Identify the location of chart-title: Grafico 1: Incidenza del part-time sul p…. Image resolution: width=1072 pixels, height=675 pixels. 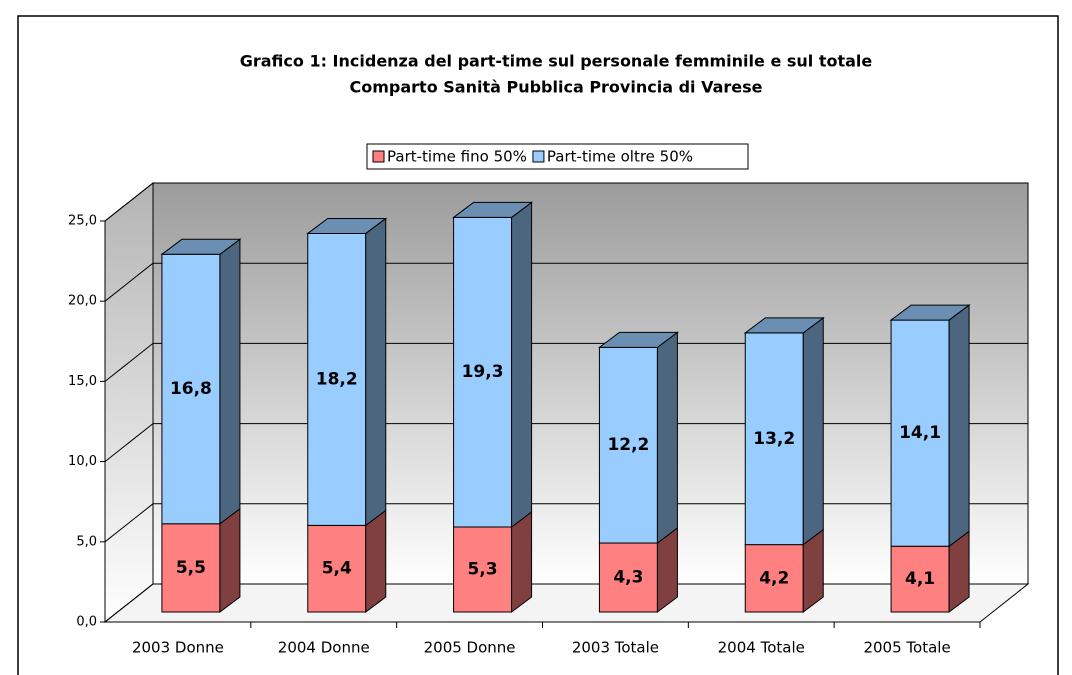
(556, 61).